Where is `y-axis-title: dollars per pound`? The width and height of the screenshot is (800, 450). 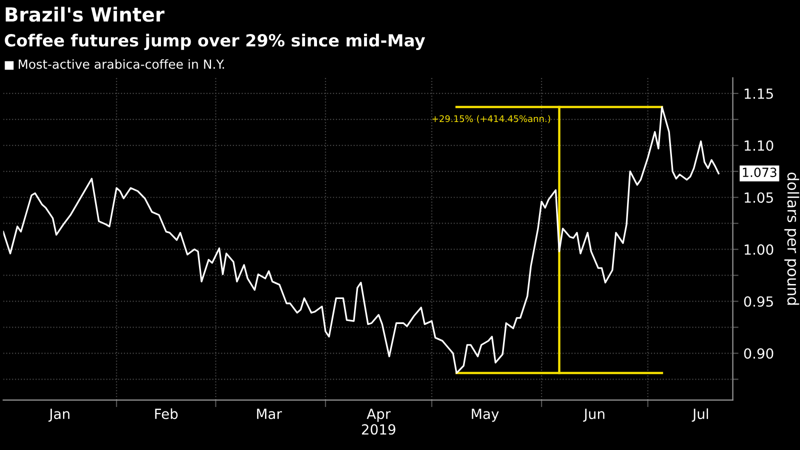 y-axis-title: dollars per pound is located at coordinates (792, 238).